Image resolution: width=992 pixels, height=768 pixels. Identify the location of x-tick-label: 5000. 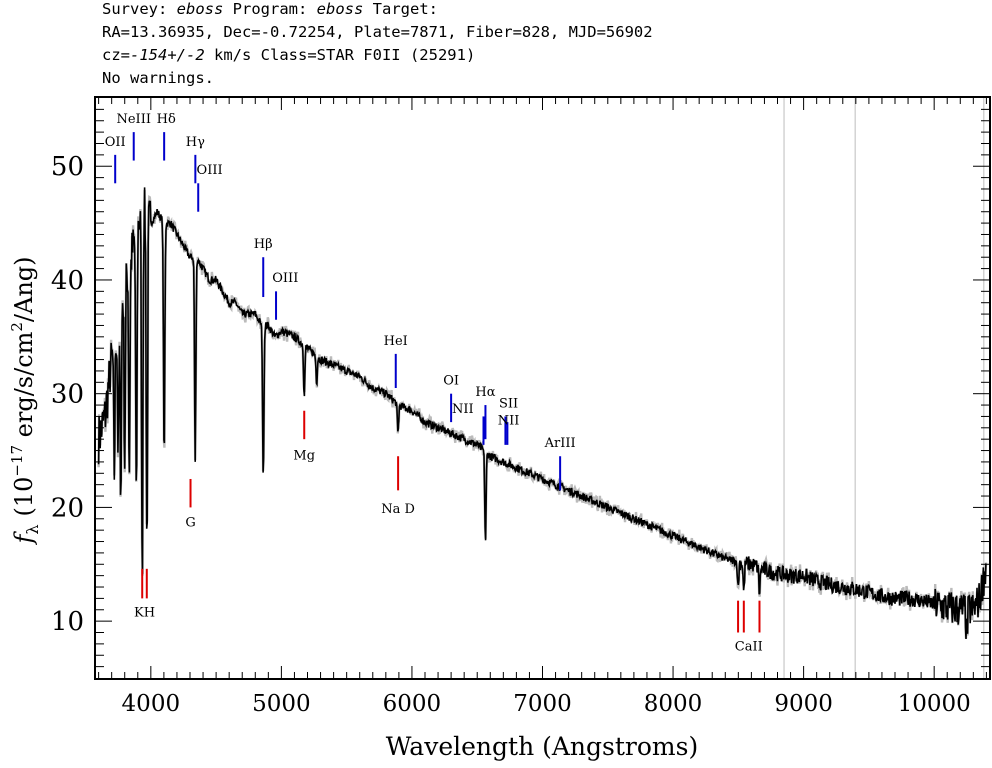
(281, 704).